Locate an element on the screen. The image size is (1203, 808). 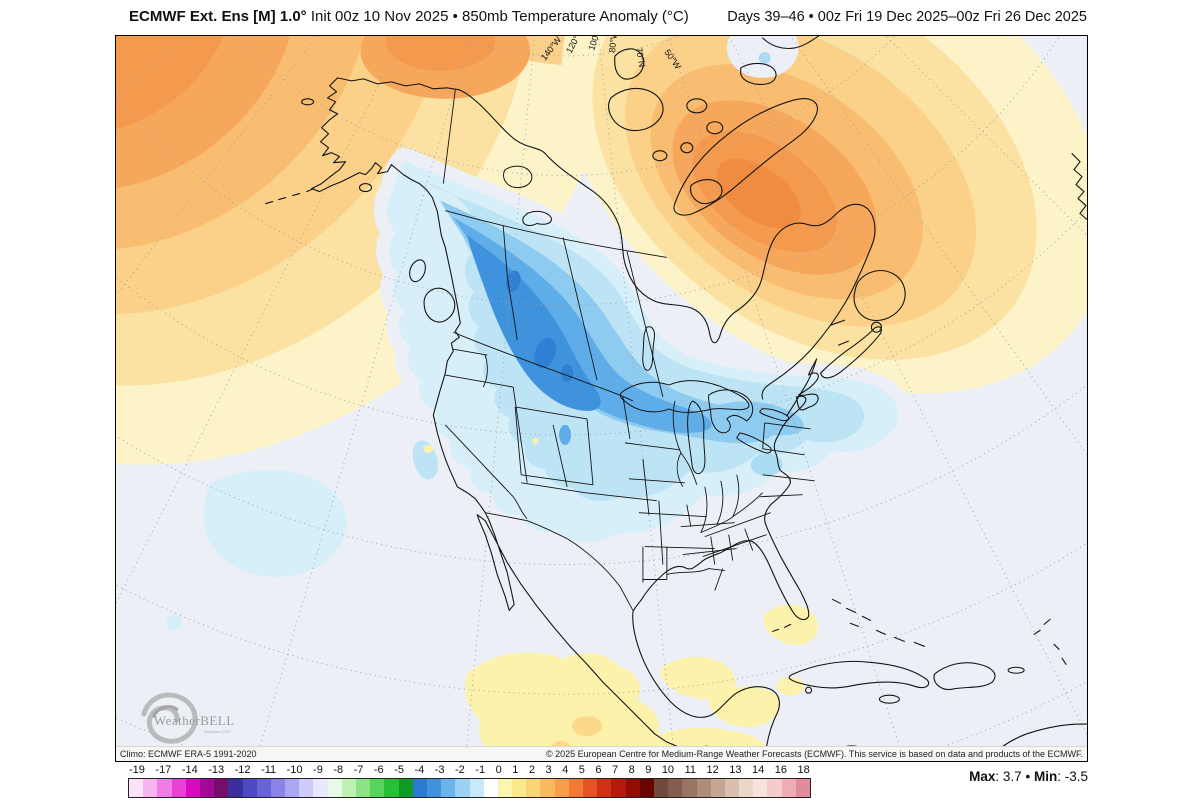
hurricane-swirl-icon is located at coordinates (169, 718).